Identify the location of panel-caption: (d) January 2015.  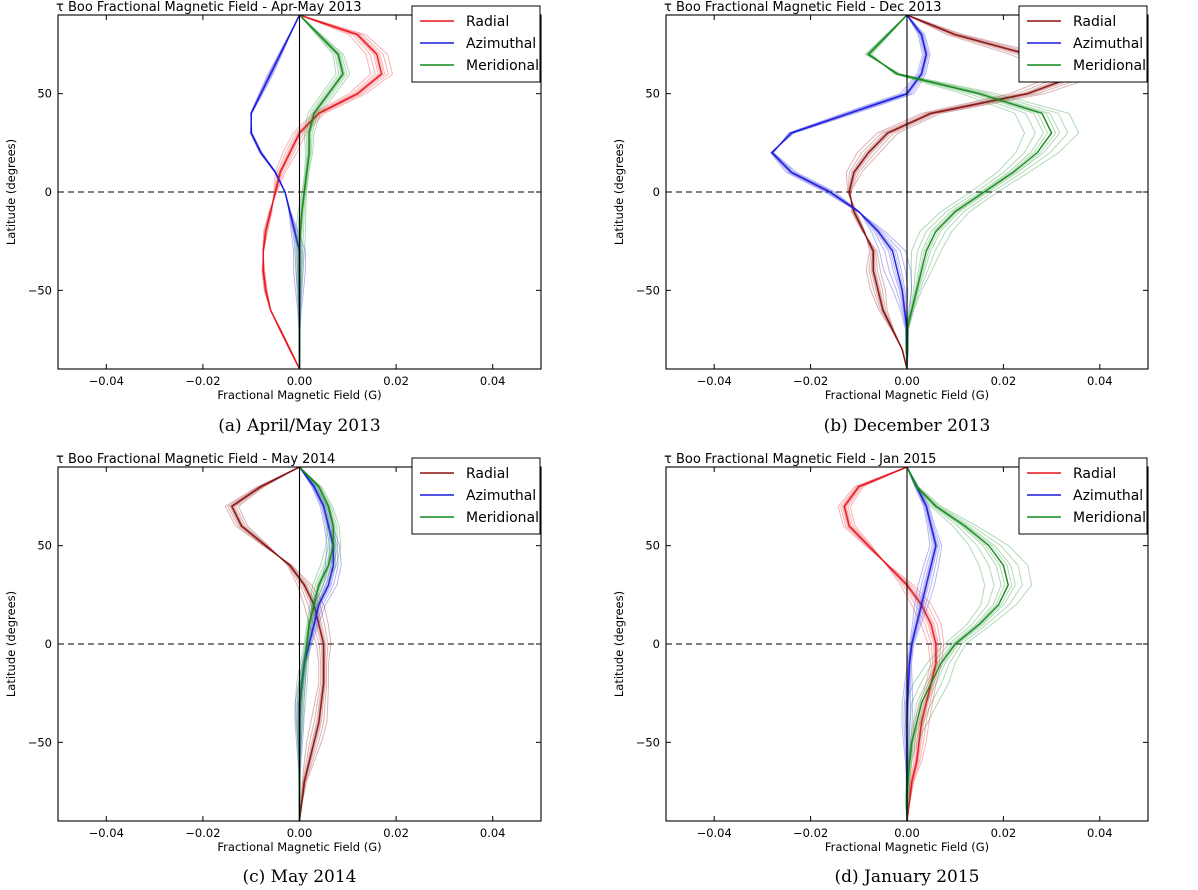
(907, 877).